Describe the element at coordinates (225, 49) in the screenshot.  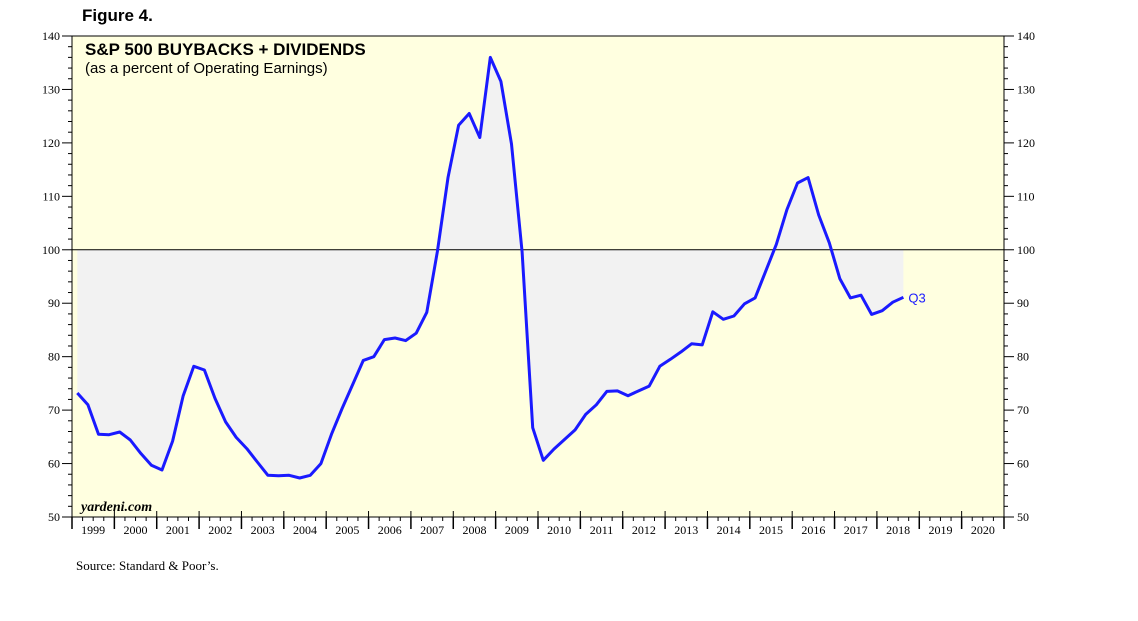
I see `chart-title: S&P 500 BUYBACKS + DIVIDENDS` at that location.